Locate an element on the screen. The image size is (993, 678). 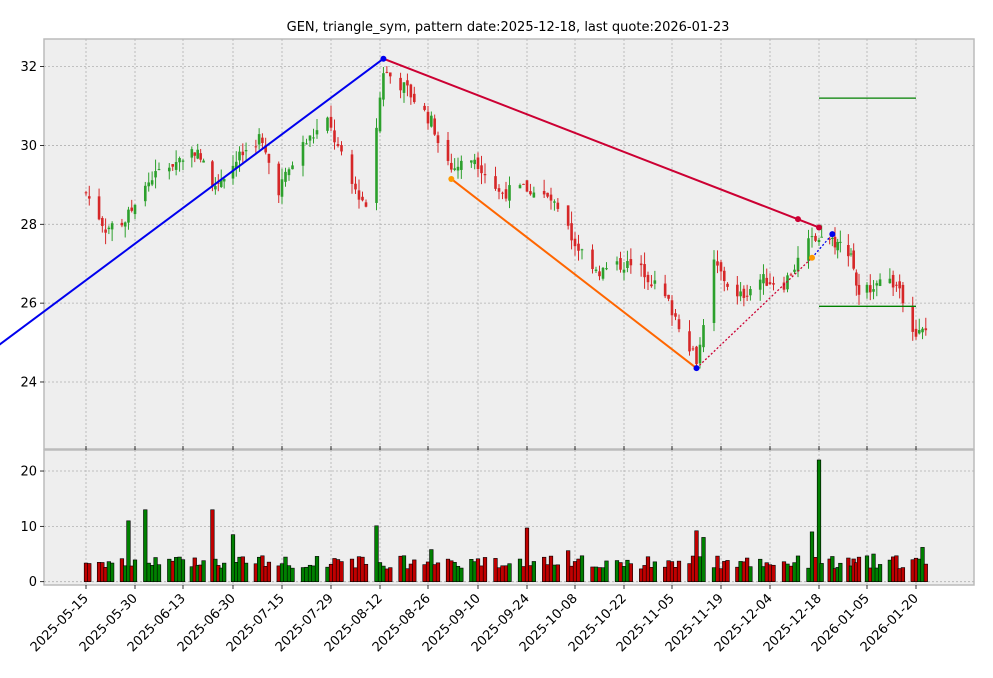
price-y-tick-label: 30 is located at coordinates (28, 146).